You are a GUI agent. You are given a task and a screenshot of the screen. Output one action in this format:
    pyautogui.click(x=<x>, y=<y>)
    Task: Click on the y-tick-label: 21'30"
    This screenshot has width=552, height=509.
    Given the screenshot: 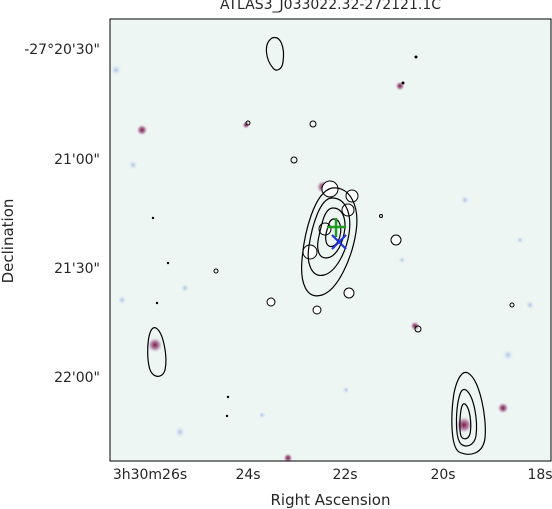 What is the action you would take?
    pyautogui.click(x=77, y=269)
    